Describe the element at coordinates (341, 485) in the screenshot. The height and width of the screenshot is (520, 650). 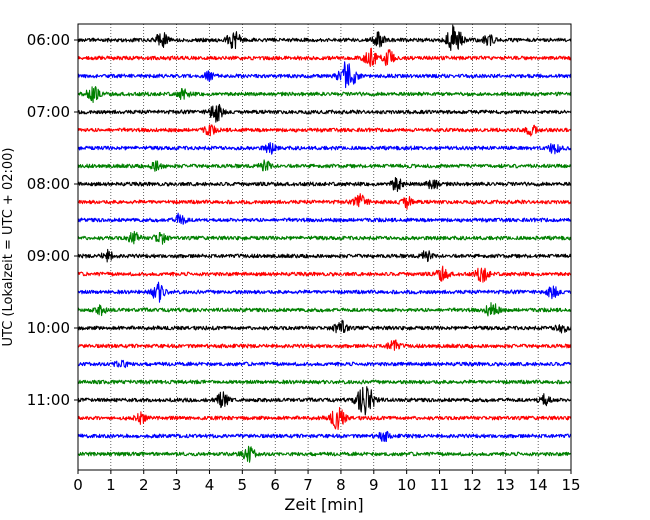
I see `x-tick-label: 8` at that location.